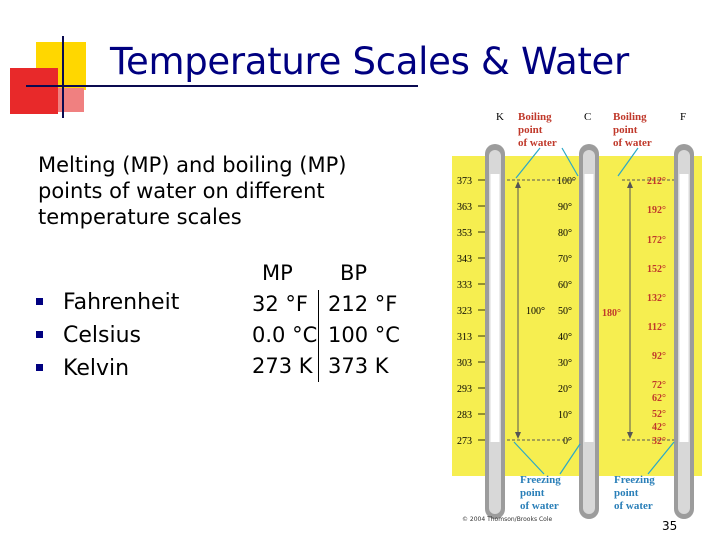 The image size is (720, 540). Describe the element at coordinates (464, 181) in the screenshot. I see `tick-label: 373` at that location.